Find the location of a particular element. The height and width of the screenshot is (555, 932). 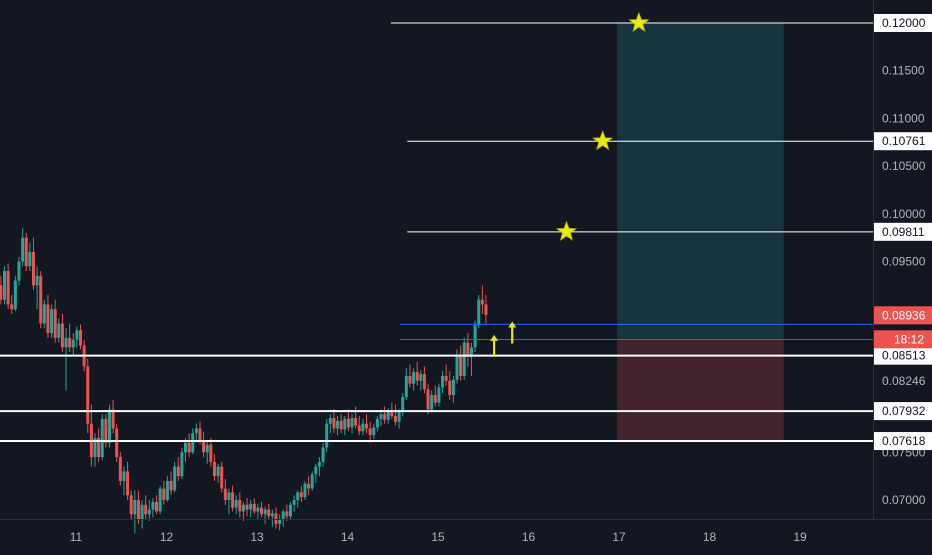

x-tick-label: 12 is located at coordinates (167, 537).